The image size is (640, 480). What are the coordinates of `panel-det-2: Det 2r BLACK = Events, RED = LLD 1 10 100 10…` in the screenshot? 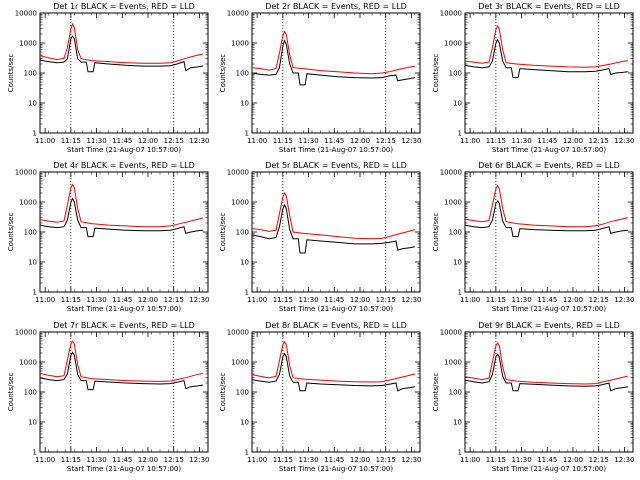 It's located at (320, 78).